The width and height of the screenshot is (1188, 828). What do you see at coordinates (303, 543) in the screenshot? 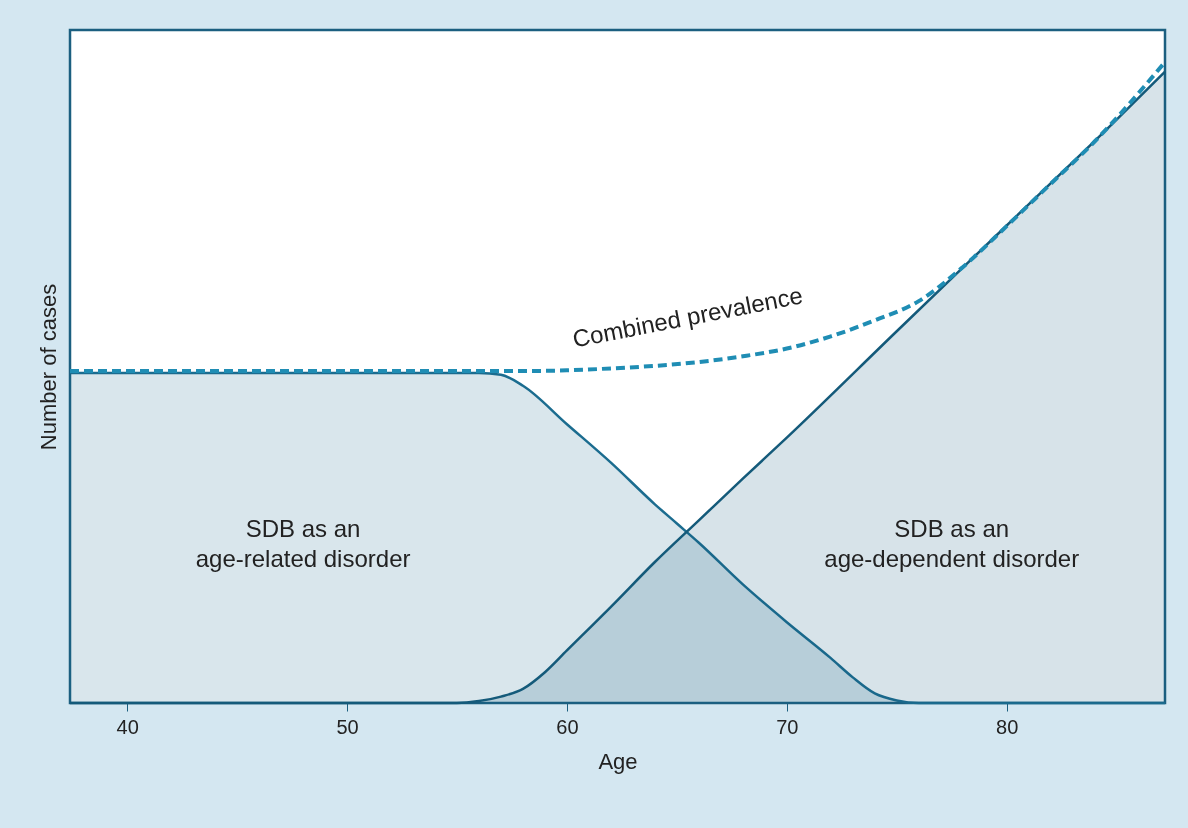
I see `series-label: SDB as an age-related disorder` at bounding box center [303, 543].